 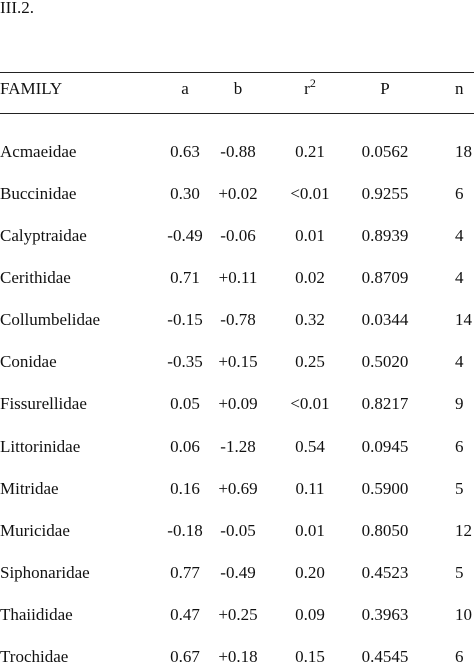 What do you see at coordinates (185, 278) in the screenshot?
I see `cell-a: 0.71` at bounding box center [185, 278].